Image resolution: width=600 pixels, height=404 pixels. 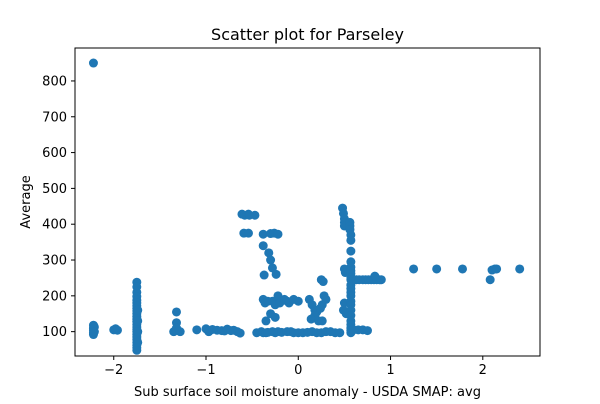 What do you see at coordinates (54, 81) in the screenshot?
I see `y-tick-label: 800` at bounding box center [54, 81].